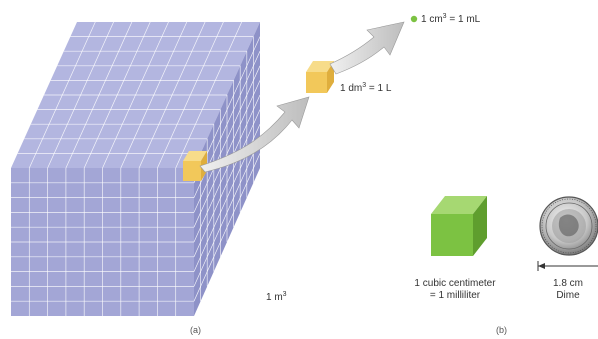 This screenshot has width=598, height=339. Describe the element at coordinates (451, 19) in the screenshot. I see `label-cm3: 1 cm3 = 1 mL` at that location.